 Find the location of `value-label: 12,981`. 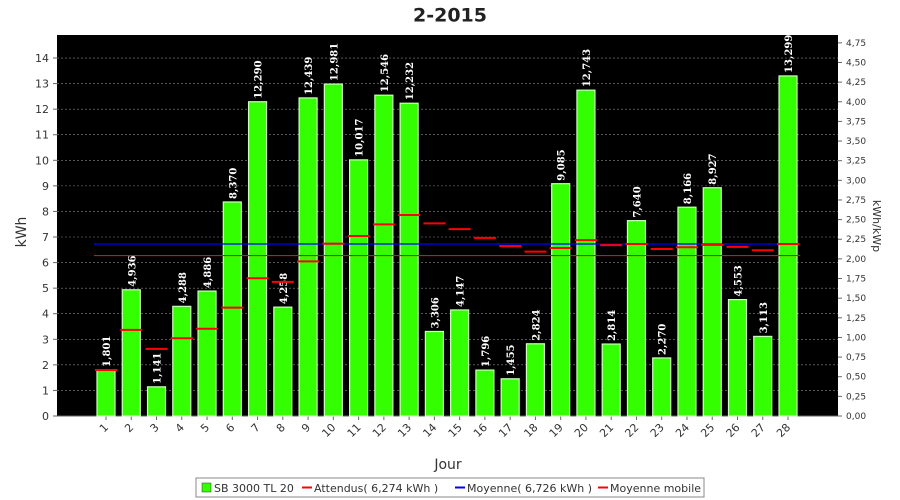

value-label: 12,981 is located at coordinates (334, 62).